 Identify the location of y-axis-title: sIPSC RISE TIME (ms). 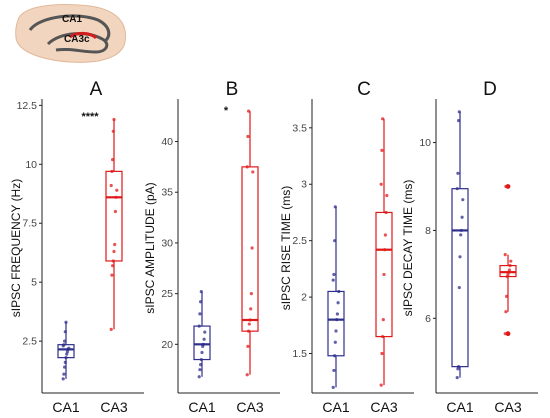
(286, 248).